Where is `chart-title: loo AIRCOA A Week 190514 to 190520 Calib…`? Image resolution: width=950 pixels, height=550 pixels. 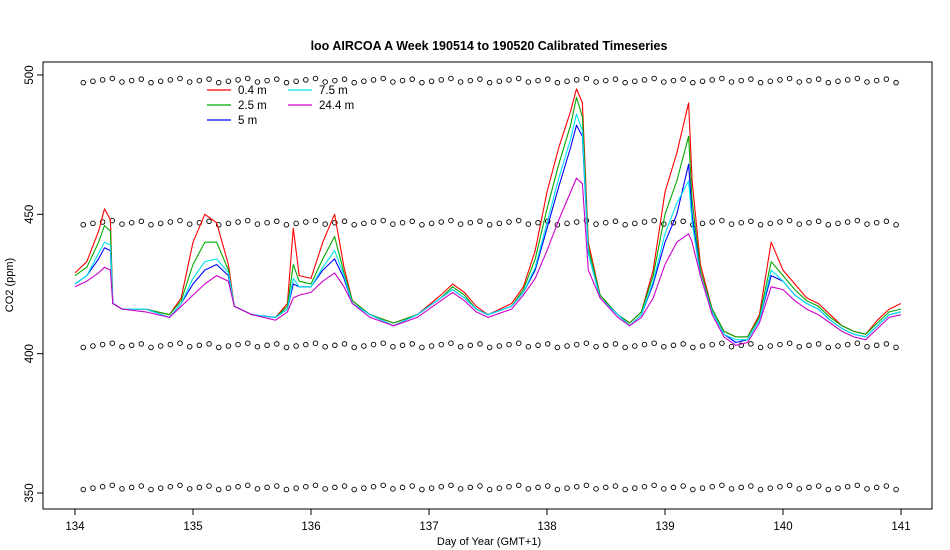 chart-title: loo AIRCOA A Week 190514 to 190520 Calib… is located at coordinates (489, 46).